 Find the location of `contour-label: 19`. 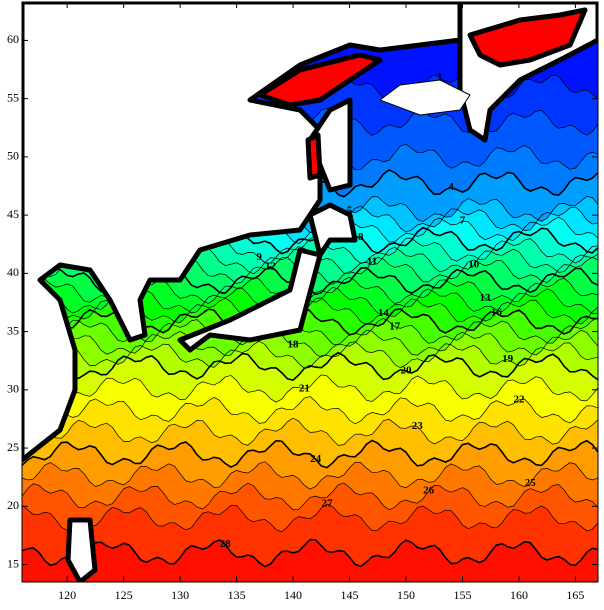

contour-label: 19 is located at coordinates (508, 359).